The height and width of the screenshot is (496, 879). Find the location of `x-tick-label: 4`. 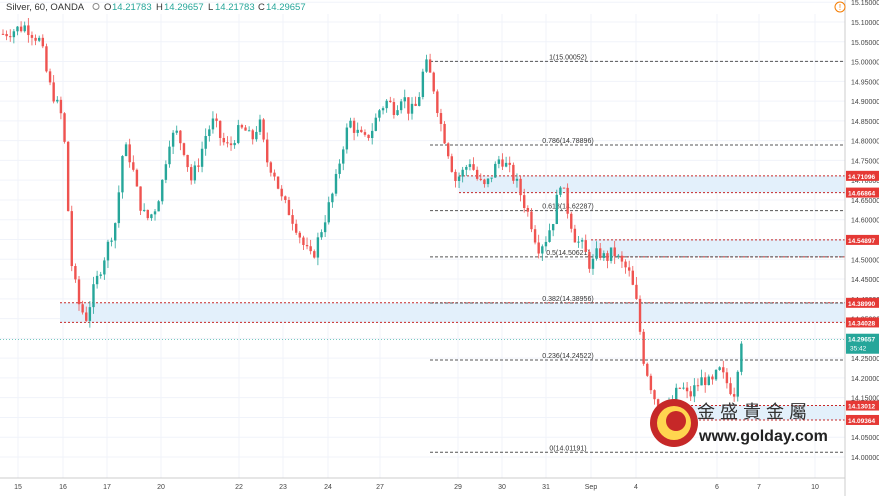

x-tick-label: 4 is located at coordinates (636, 487).